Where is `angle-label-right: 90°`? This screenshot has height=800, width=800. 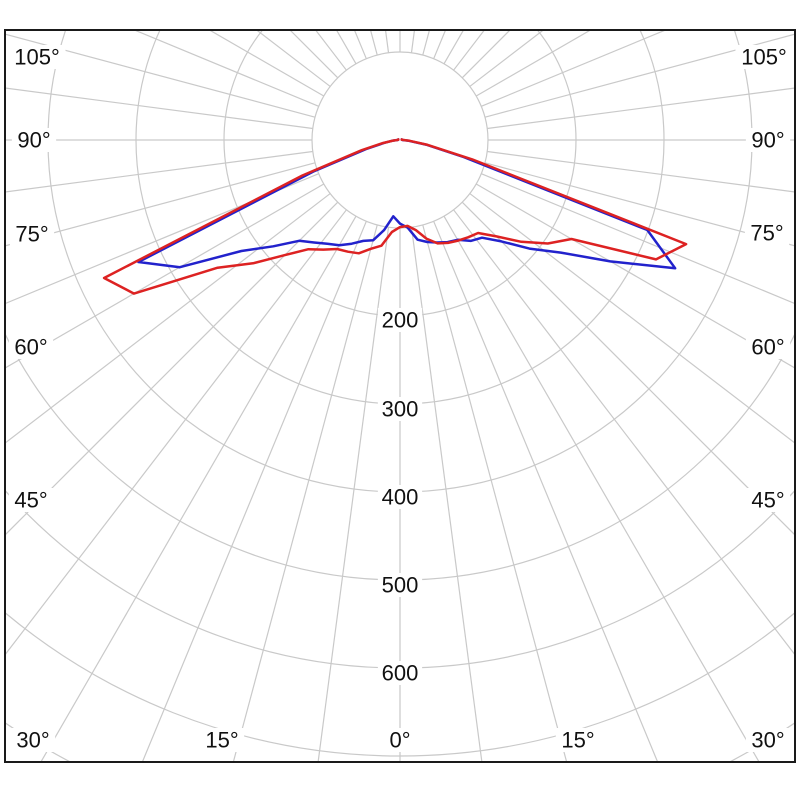 angle-label-right: 90° is located at coordinates (767, 140).